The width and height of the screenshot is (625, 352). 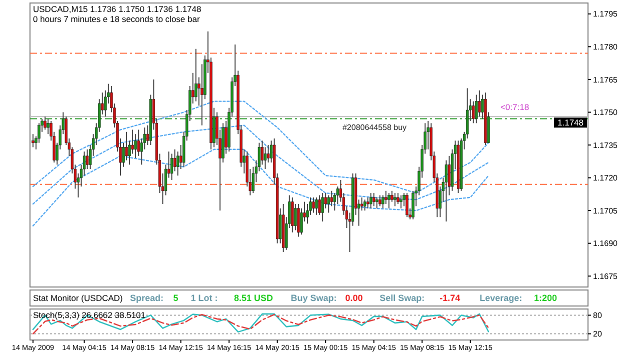 What do you see at coordinates (605, 178) in the screenshot?
I see `y-tick-label: 1.1720` at bounding box center [605, 178].